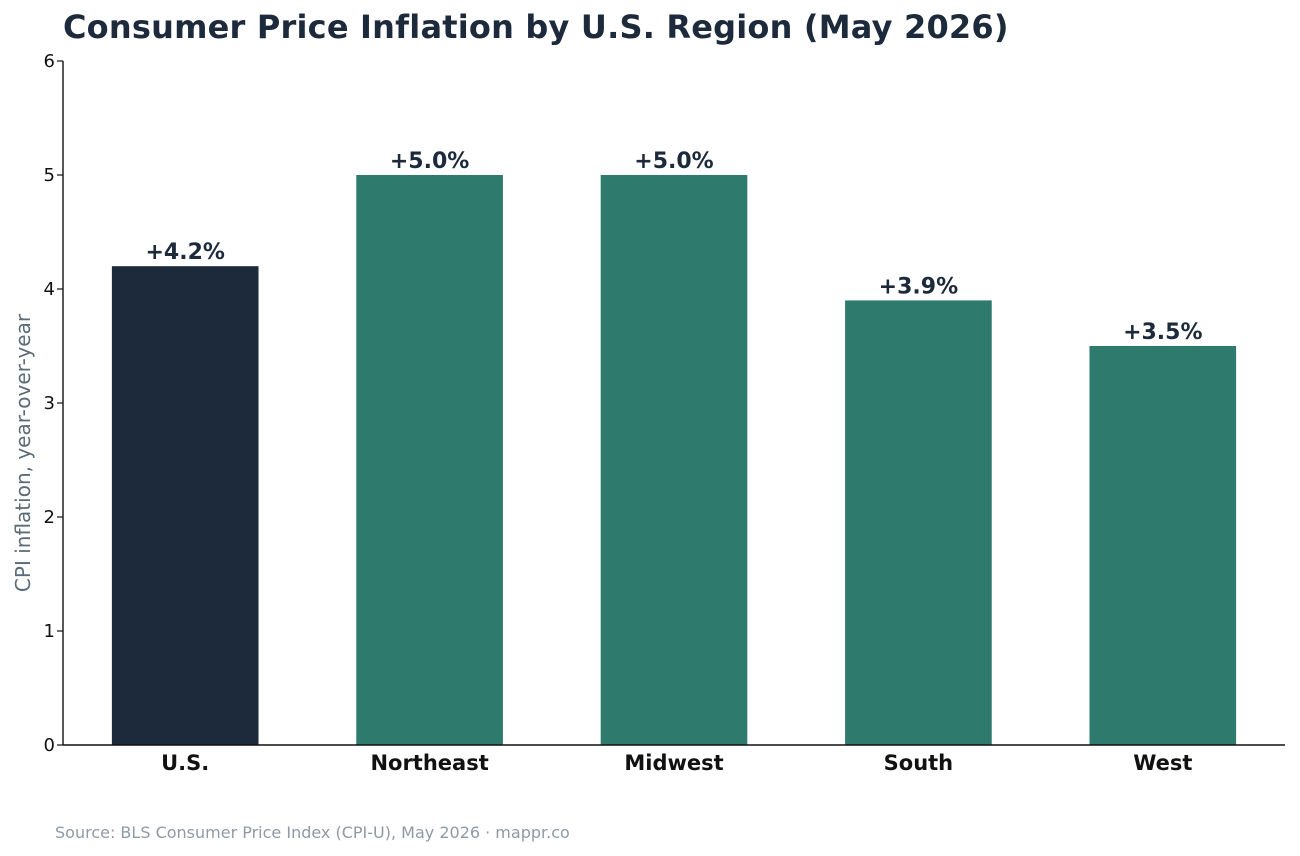  What do you see at coordinates (918, 286) in the screenshot?
I see `bar-data-label: +3.9%` at bounding box center [918, 286].